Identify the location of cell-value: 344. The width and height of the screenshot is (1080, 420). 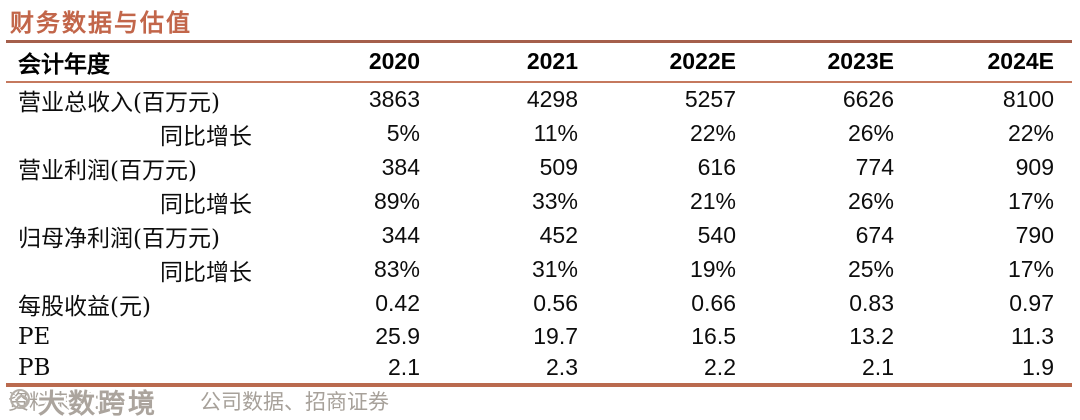
(400, 235).